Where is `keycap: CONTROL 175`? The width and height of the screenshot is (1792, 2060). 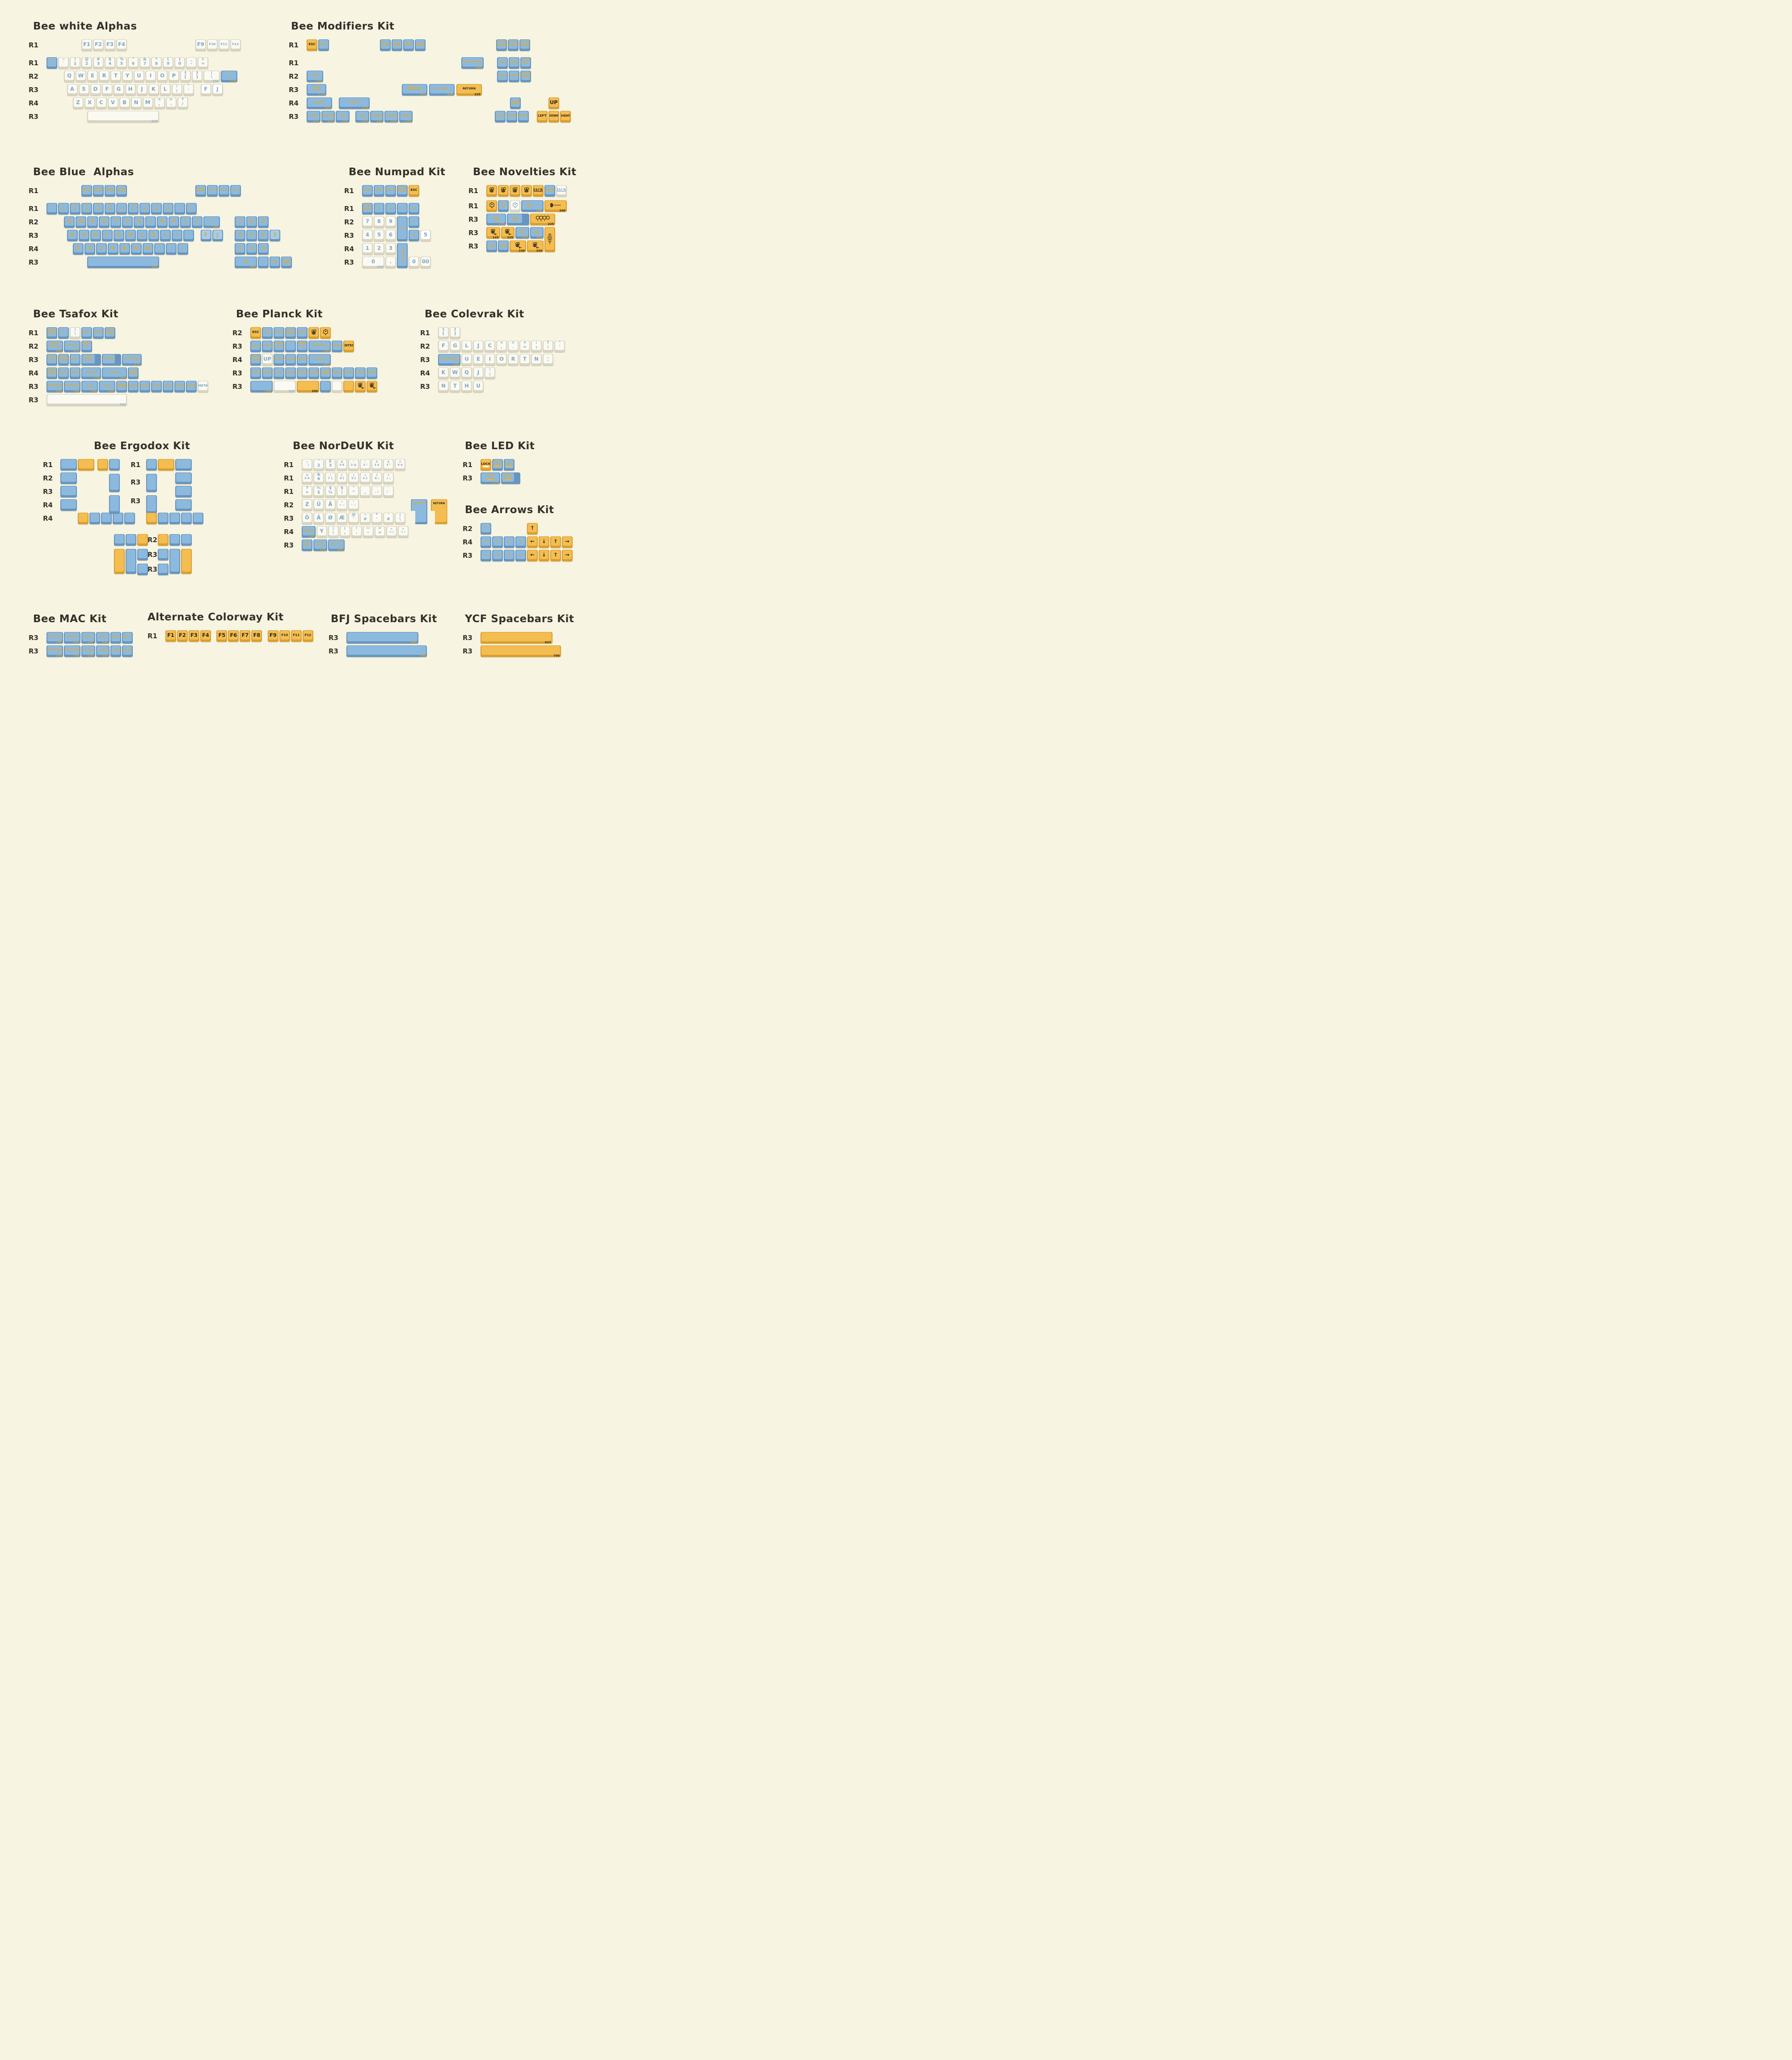 keycap: CONTROL 175 is located at coordinates (132, 360).